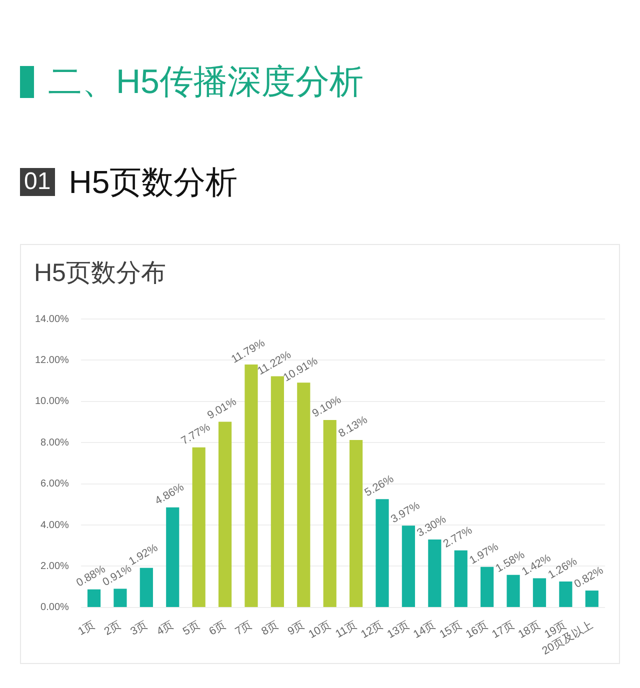  Describe the element at coordinates (55, 525) in the screenshot. I see `y-tick-label: 4.00%` at that location.